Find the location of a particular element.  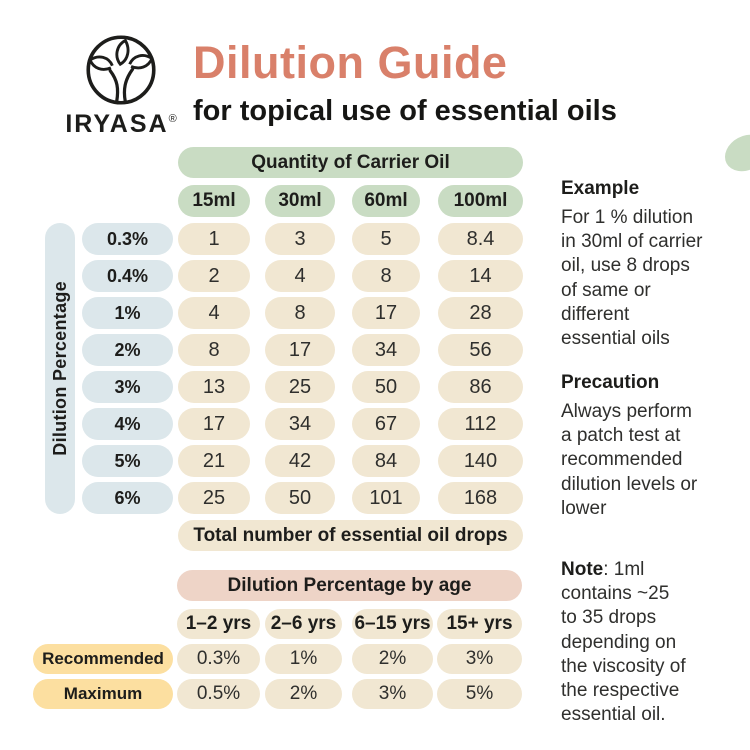

row-label-recommended: Recommended is located at coordinates (103, 659).